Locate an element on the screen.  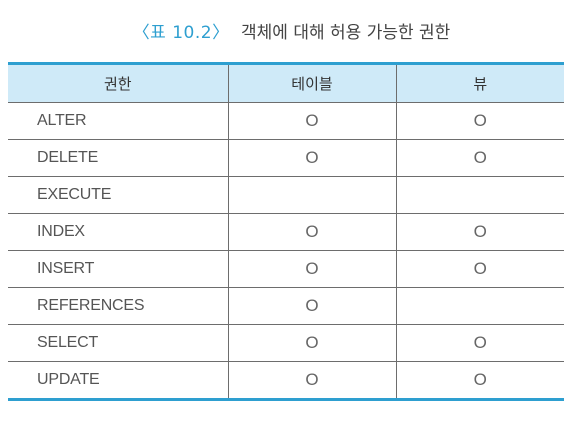
table-row: UPDATE O O is located at coordinates (286, 381).